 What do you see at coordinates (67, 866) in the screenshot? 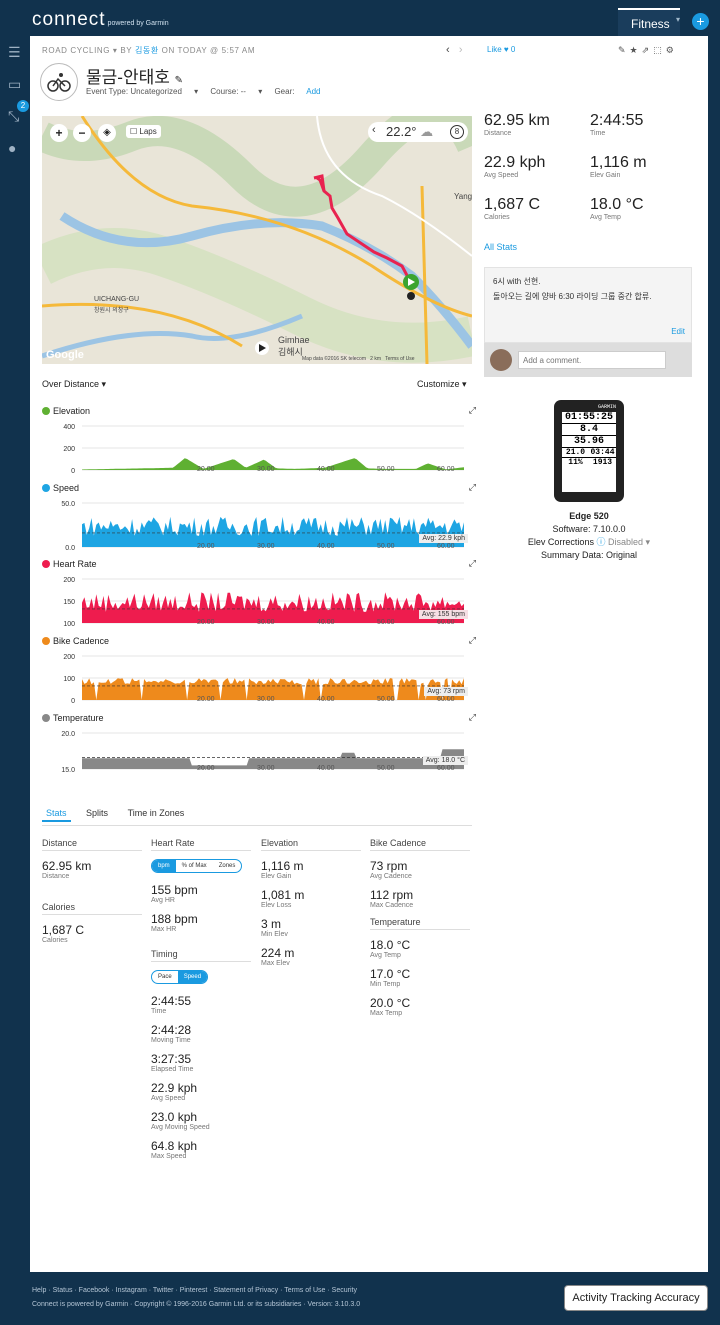
I see `distance-value: 62.95 km` at bounding box center [67, 866].